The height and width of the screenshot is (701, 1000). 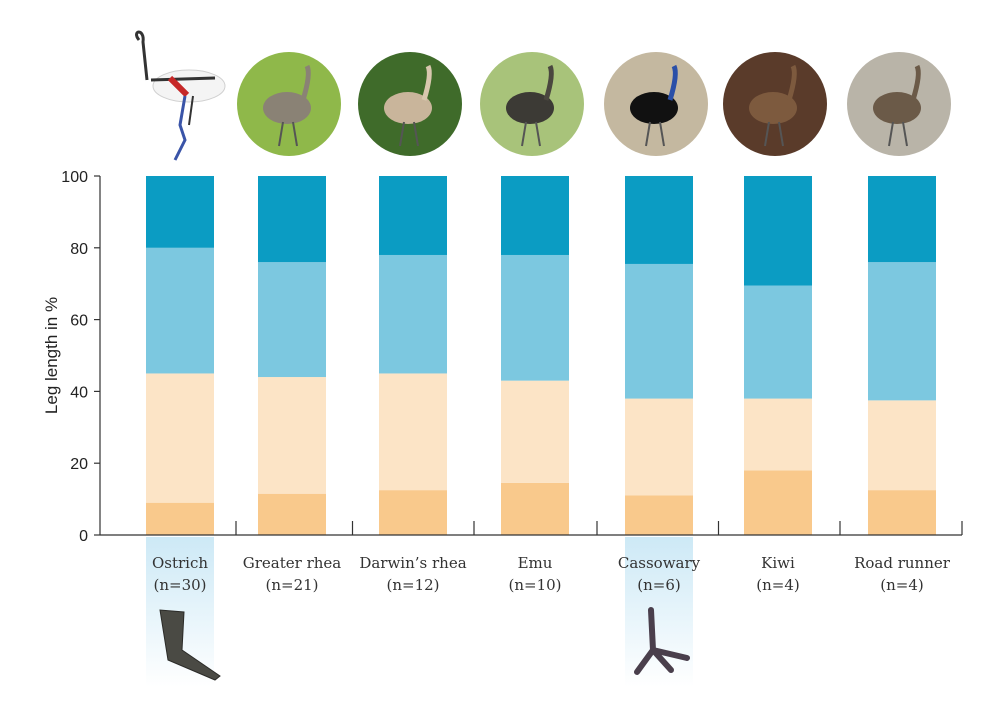 I want to click on sample-size-label: (n=30), so click(x=179, y=585).